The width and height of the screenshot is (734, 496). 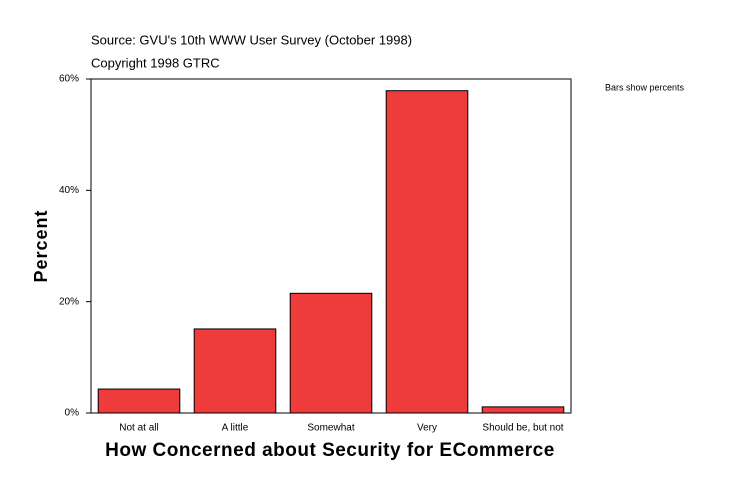 What do you see at coordinates (138, 428) in the screenshot?
I see `x-tick-label: Not at all` at bounding box center [138, 428].